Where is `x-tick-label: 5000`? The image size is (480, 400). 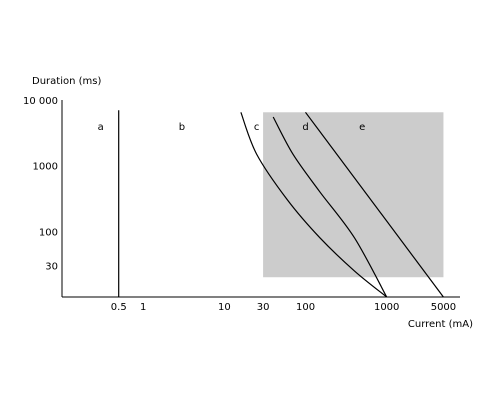 x-tick-label: 5000 is located at coordinates (443, 307).